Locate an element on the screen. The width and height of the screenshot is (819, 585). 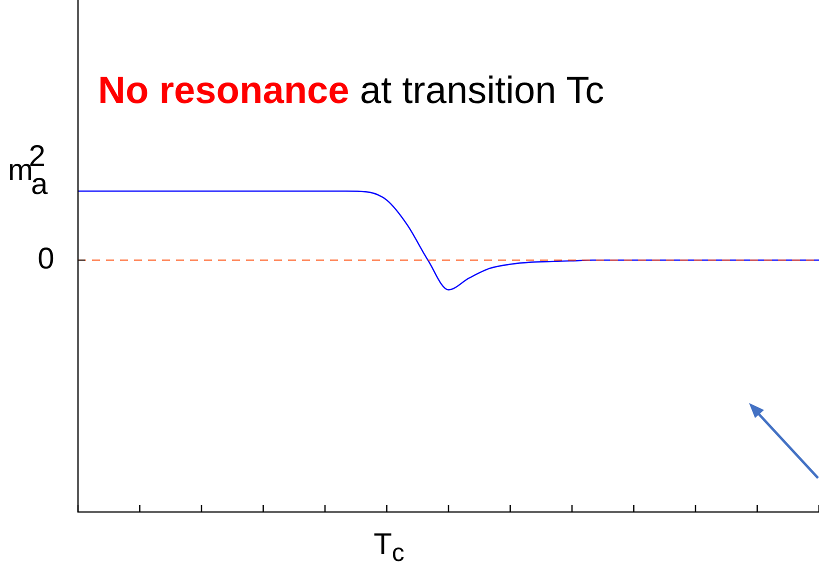
text: T$_{c}$ is located at coordinates (389, 548).